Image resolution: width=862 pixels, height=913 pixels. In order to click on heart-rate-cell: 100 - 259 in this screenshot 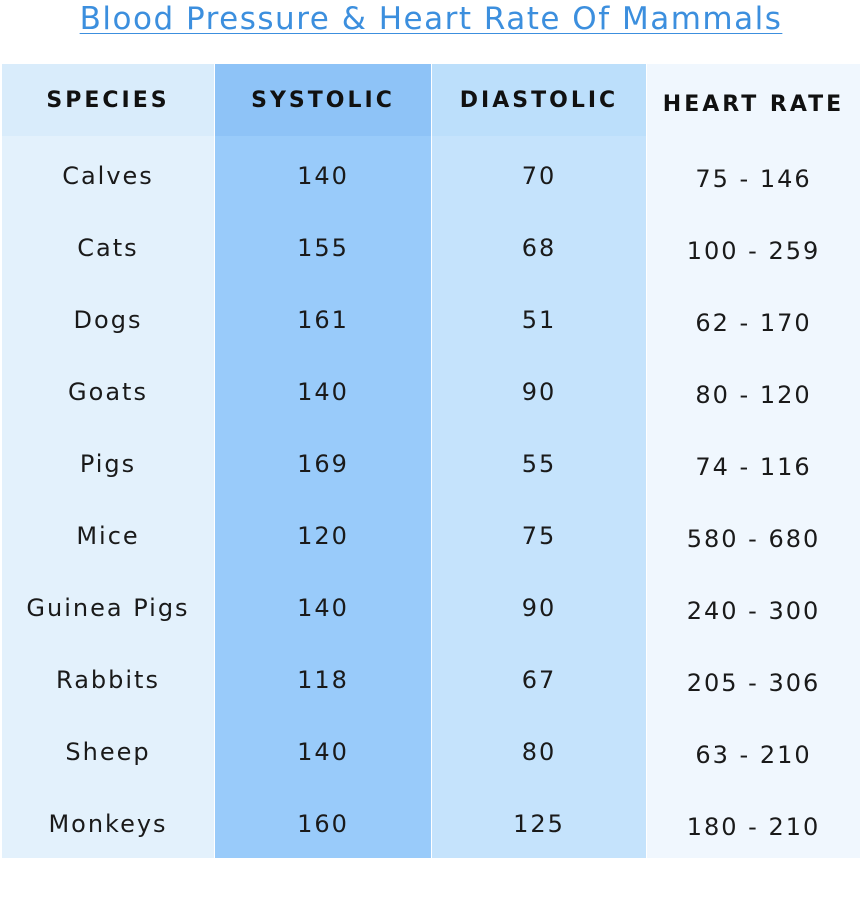, I will do `click(753, 251)`.